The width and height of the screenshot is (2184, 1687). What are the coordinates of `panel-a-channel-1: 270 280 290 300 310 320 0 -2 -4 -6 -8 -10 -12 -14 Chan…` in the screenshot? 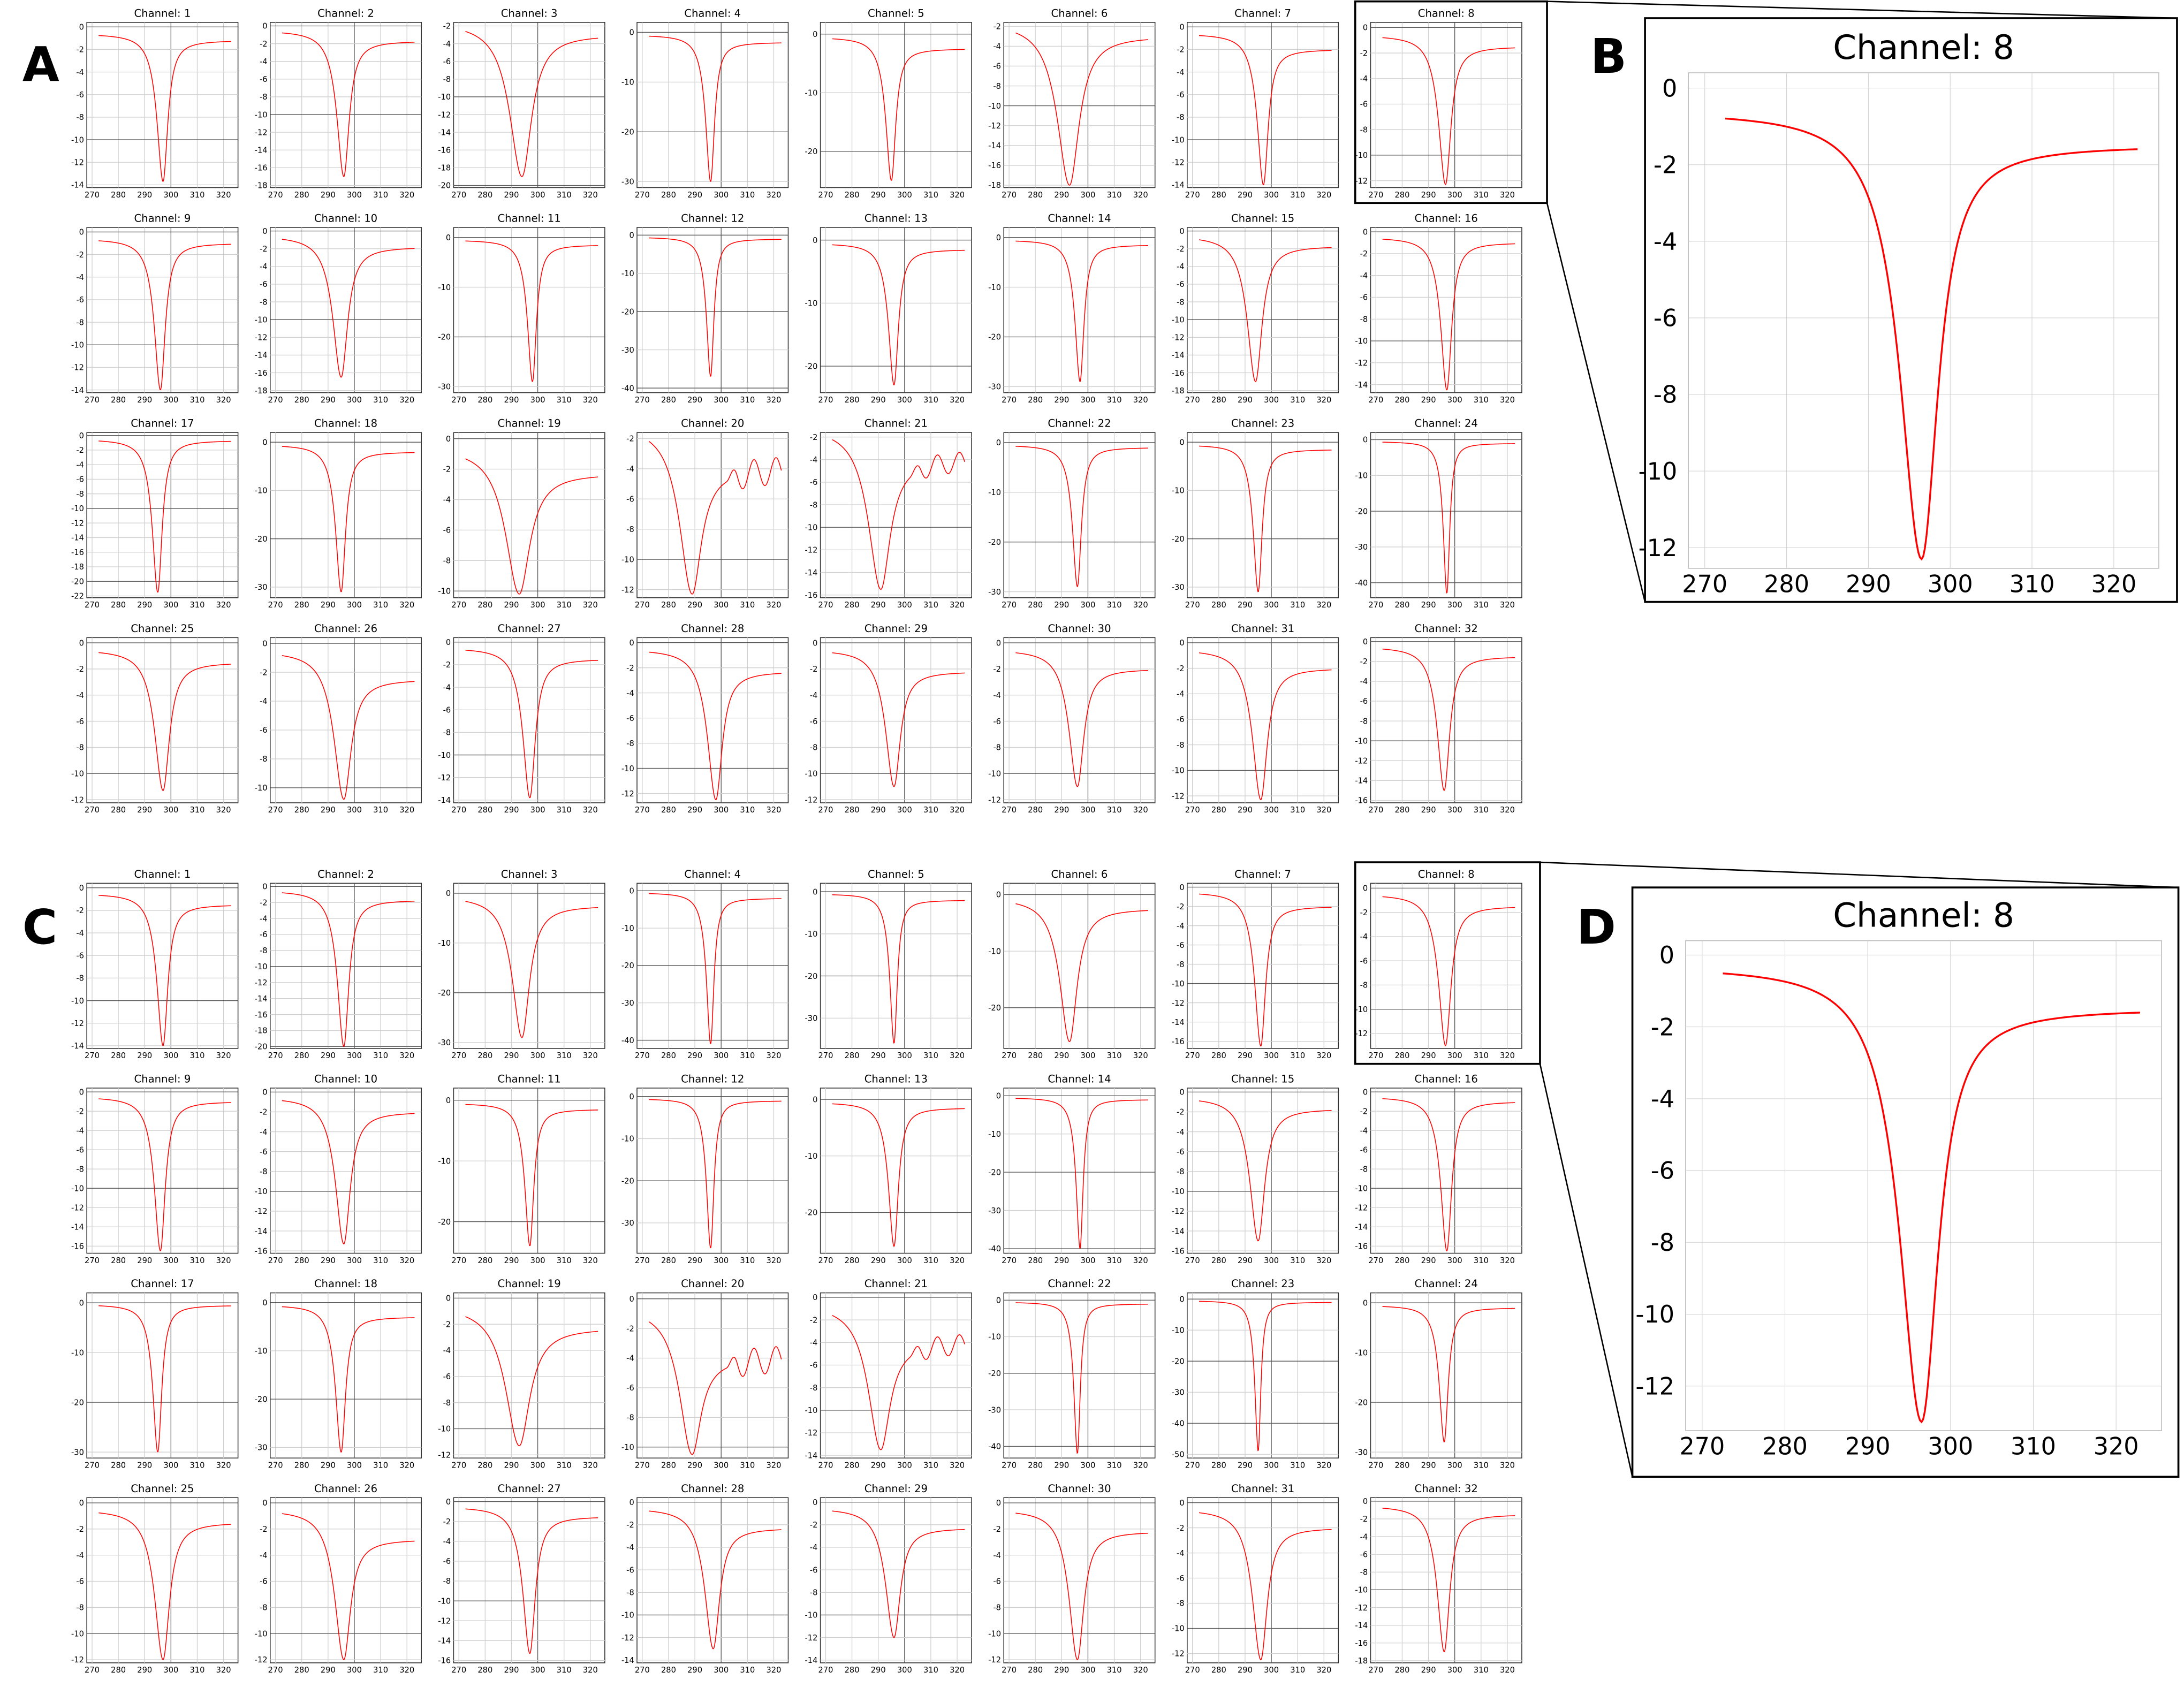 It's located at (155, 103).